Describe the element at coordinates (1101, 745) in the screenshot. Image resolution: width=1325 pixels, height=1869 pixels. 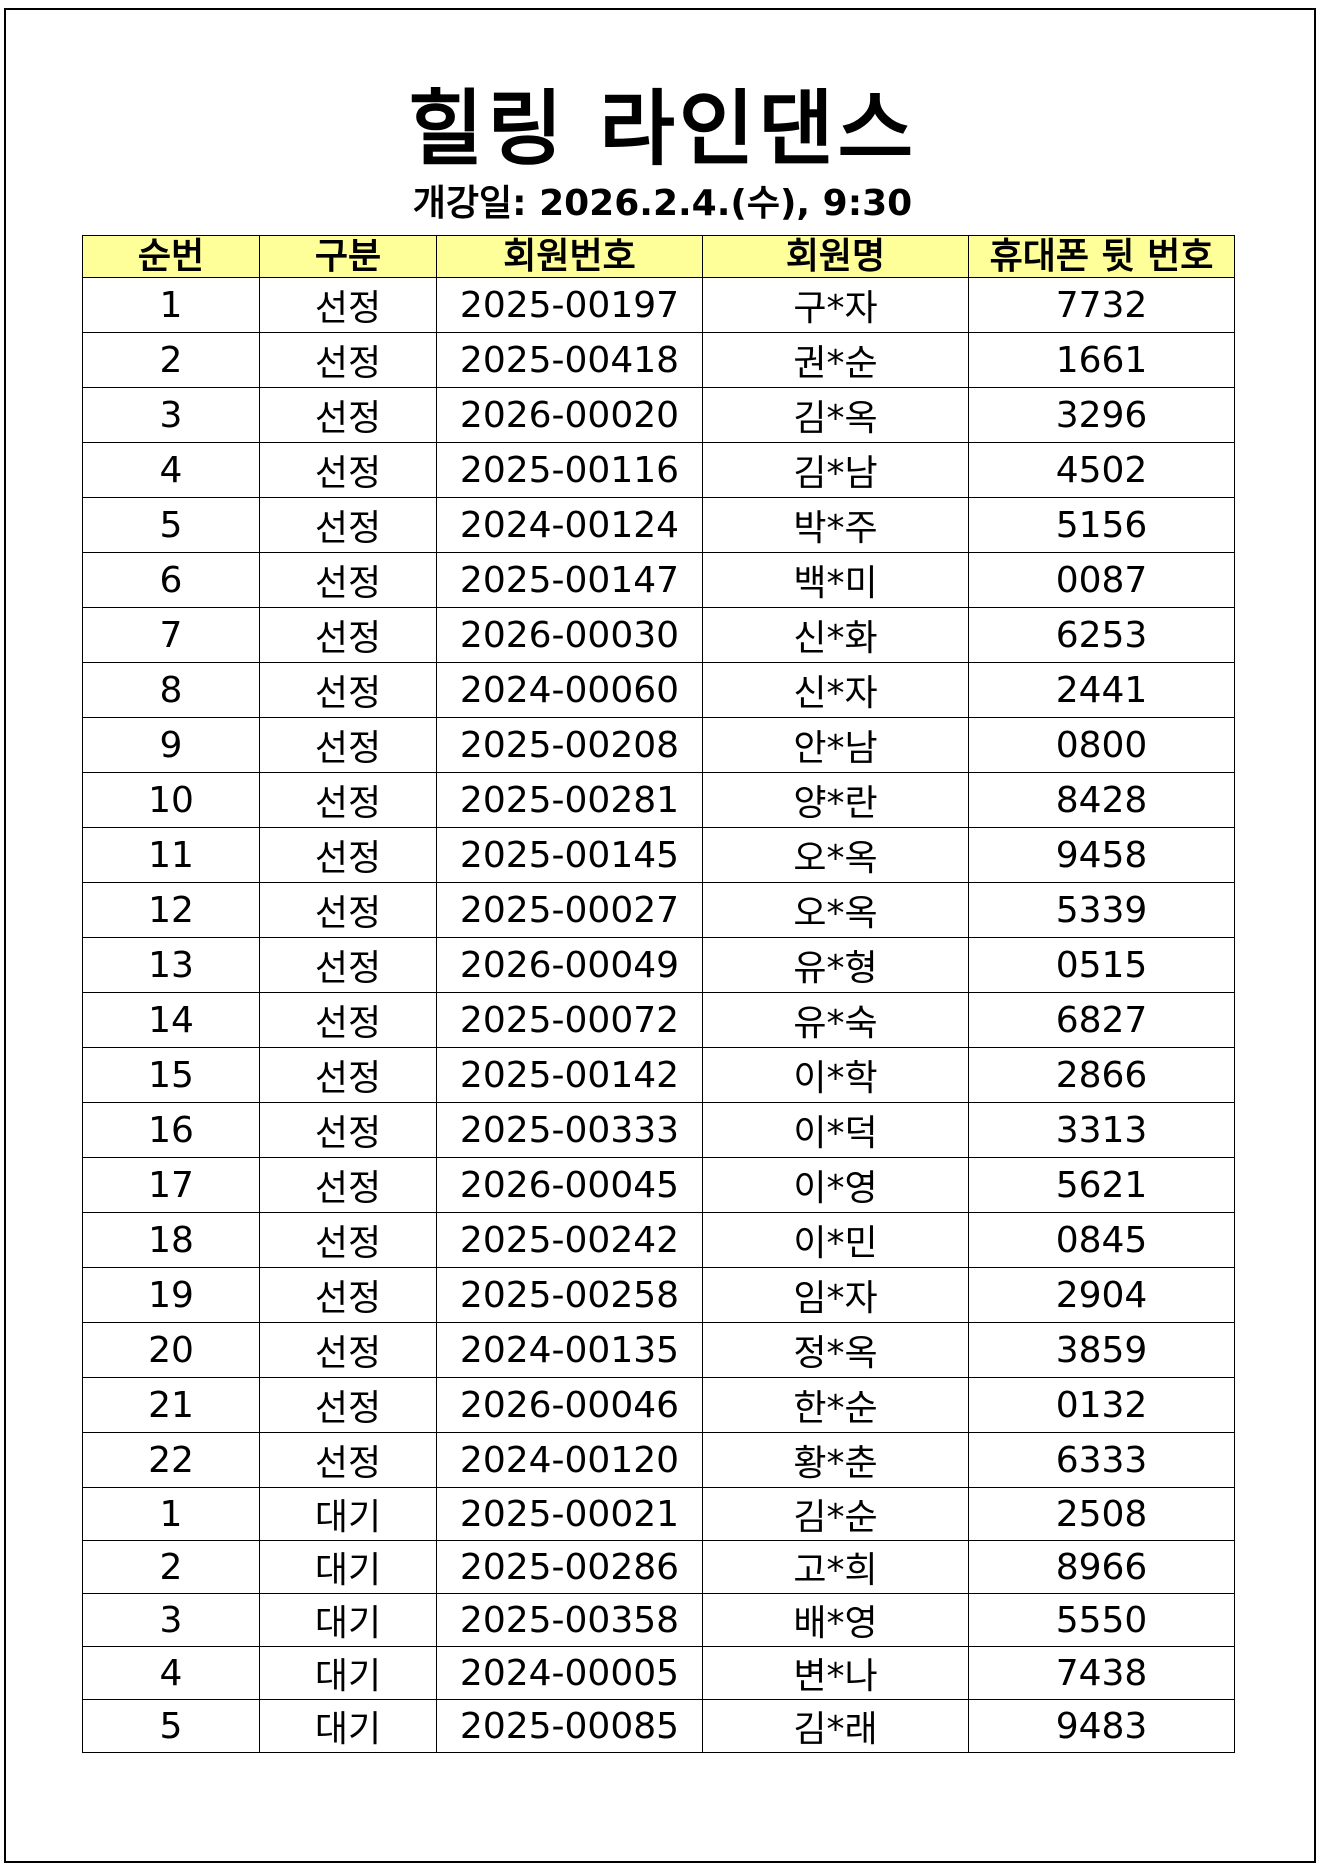
I see `cell-phone-last-digits: 0800` at that location.